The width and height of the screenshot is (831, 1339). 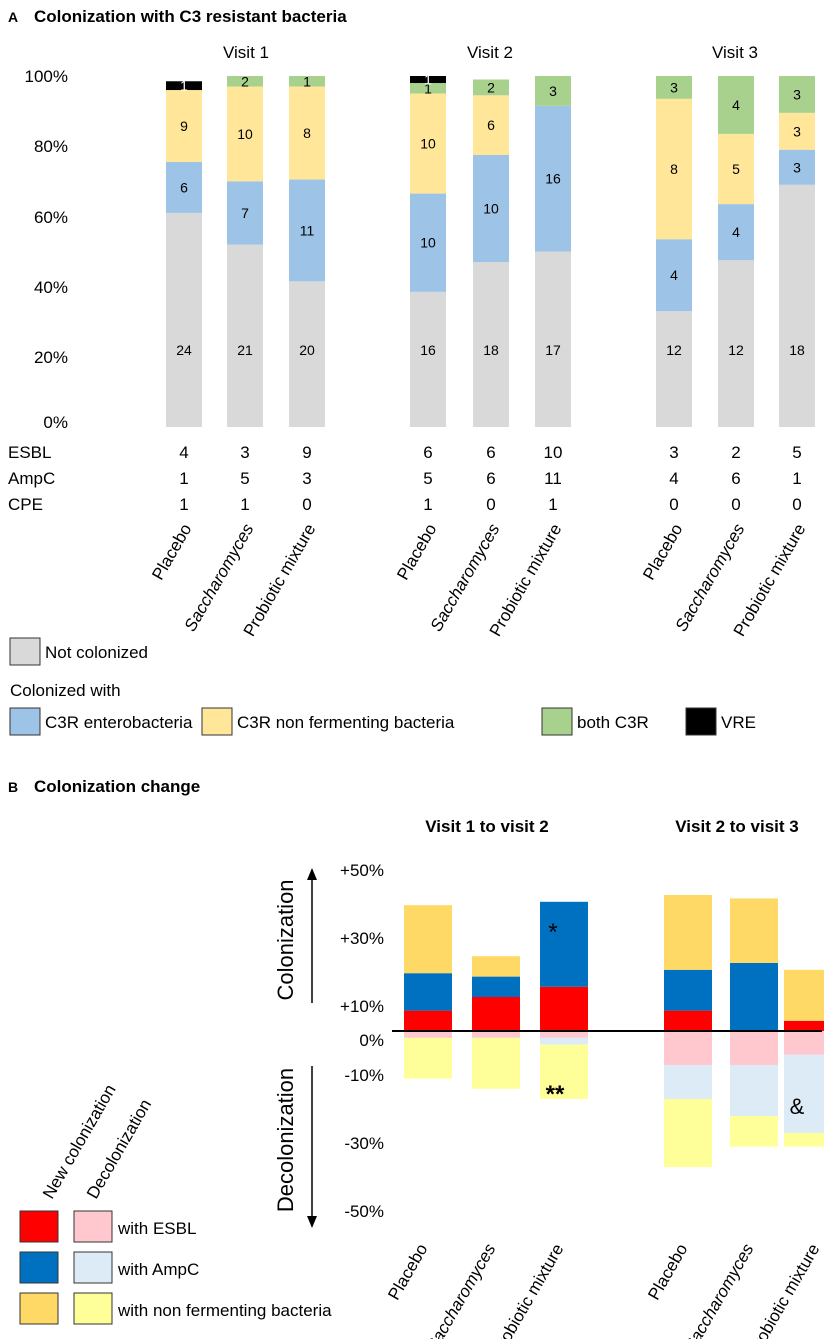 What do you see at coordinates (427, 452) in the screenshot?
I see `count-esbl-v2-placebo: 6` at bounding box center [427, 452].